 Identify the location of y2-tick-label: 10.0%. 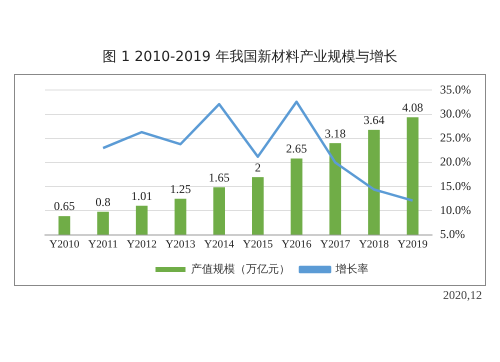
(456, 209).